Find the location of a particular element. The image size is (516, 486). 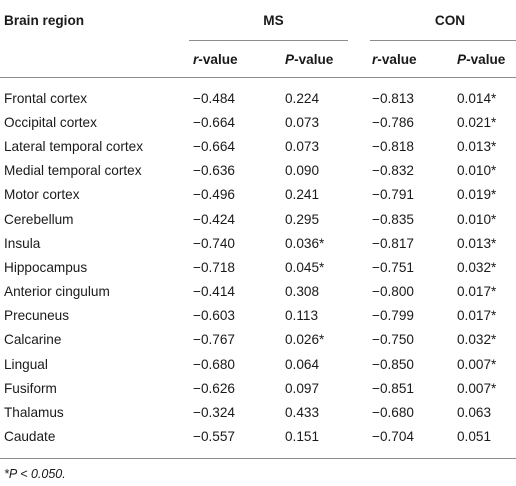

ms-p-value-cell: 0.433 is located at coordinates (302, 413).